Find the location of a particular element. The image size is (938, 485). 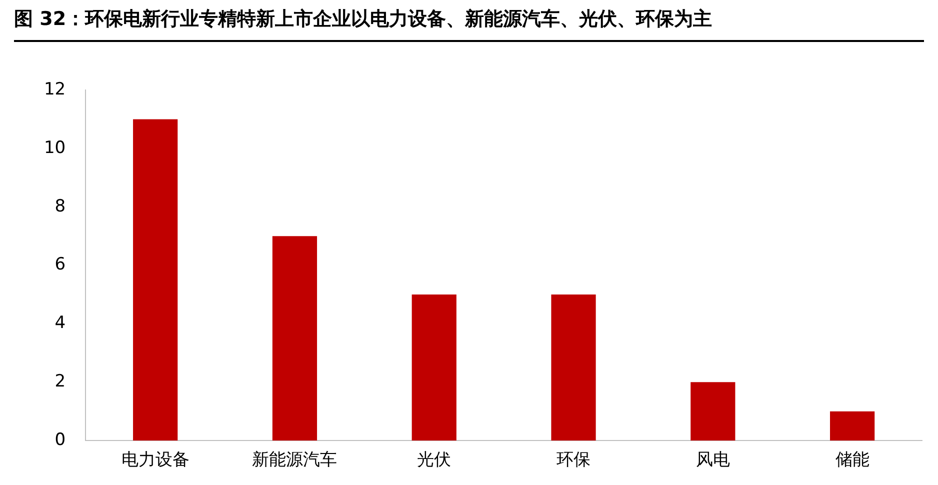

x-tick-label: 储能 is located at coordinates (852, 460).